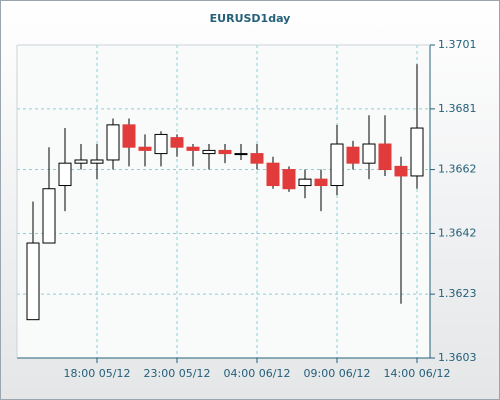  What do you see at coordinates (457, 232) in the screenshot?
I see `y-tick-label: 1.3642` at bounding box center [457, 232].